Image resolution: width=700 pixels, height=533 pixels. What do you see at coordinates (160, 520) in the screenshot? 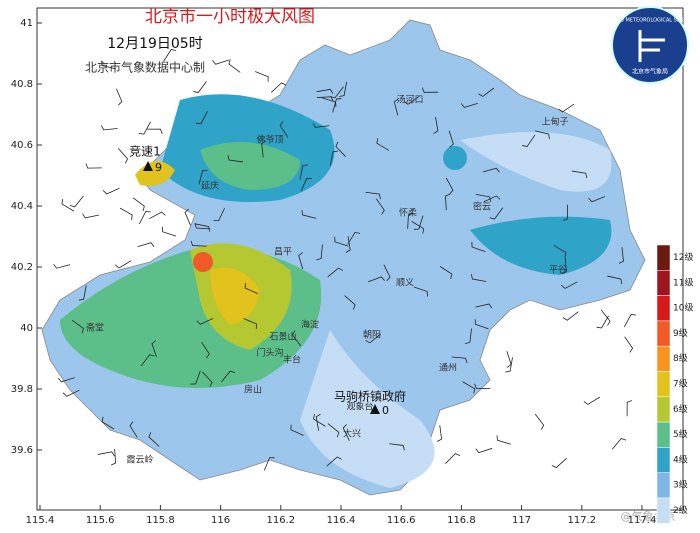
I see `x-tick-label: 115.8` at bounding box center [160, 520].